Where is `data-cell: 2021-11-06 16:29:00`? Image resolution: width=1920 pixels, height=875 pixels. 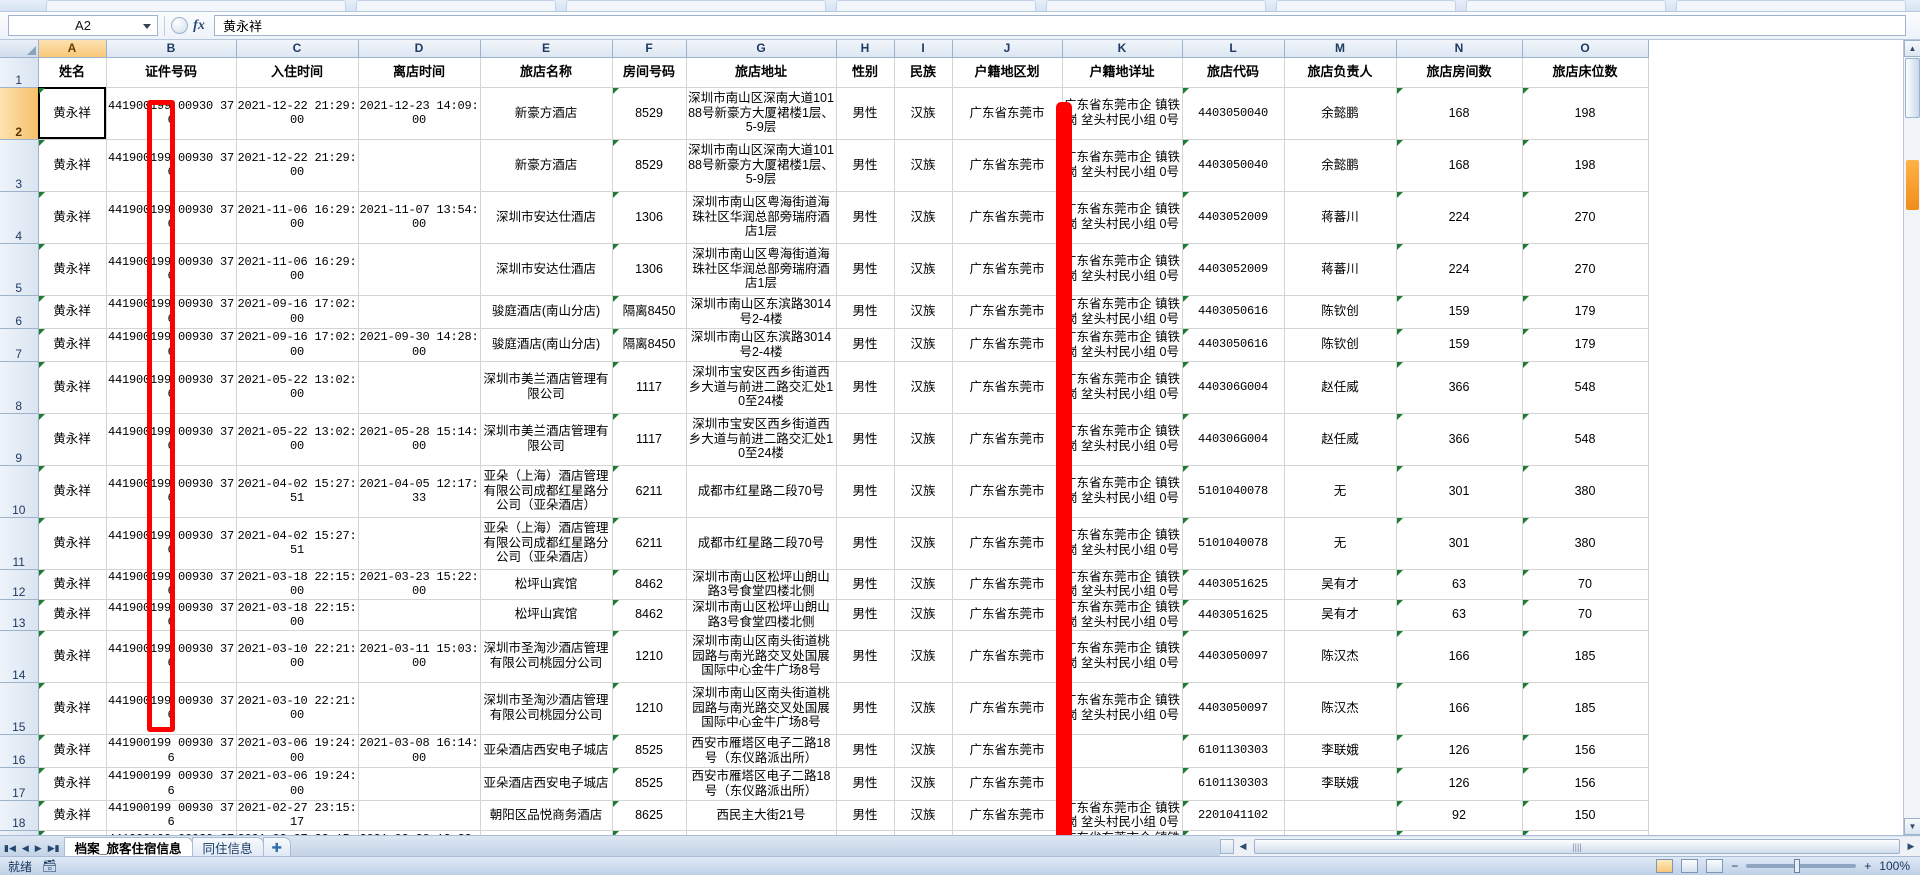 data-cell: 2021-11-06 16:29:00 is located at coordinates (297, 217).